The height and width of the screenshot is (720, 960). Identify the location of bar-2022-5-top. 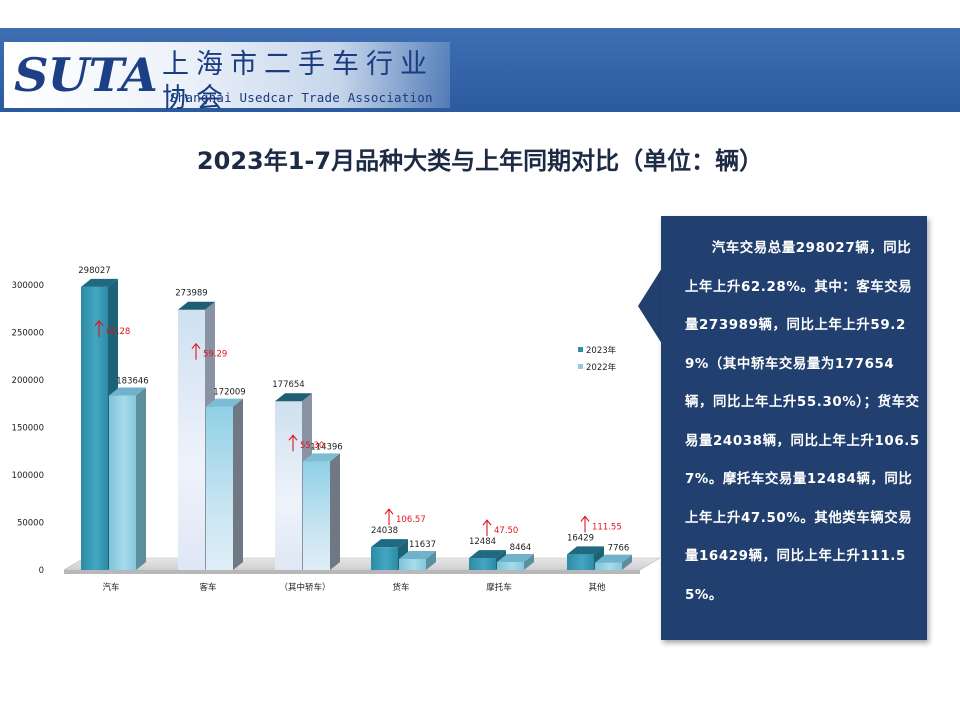
(613, 558).